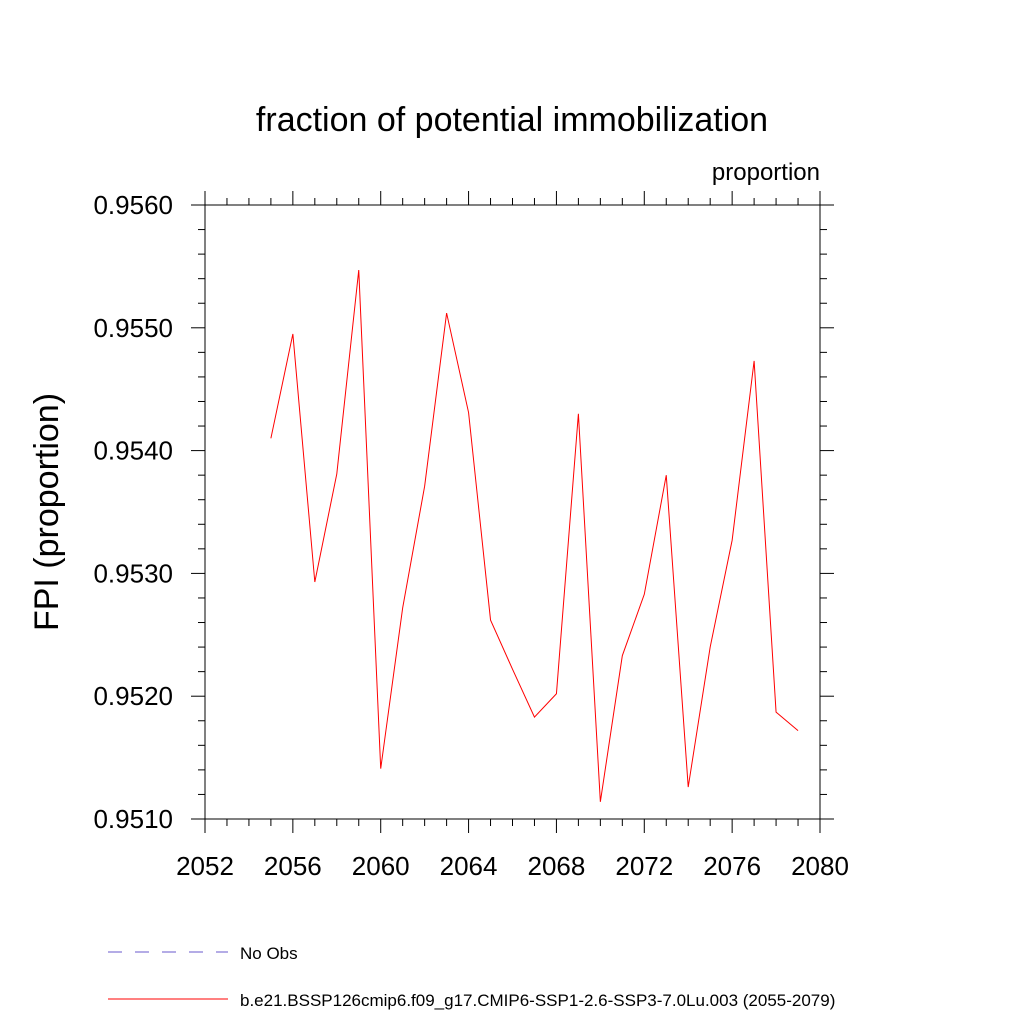 Image resolution: width=1024 pixels, height=1024 pixels. Describe the element at coordinates (133, 696) in the screenshot. I see `y-tick-label: 0.9520` at that location.